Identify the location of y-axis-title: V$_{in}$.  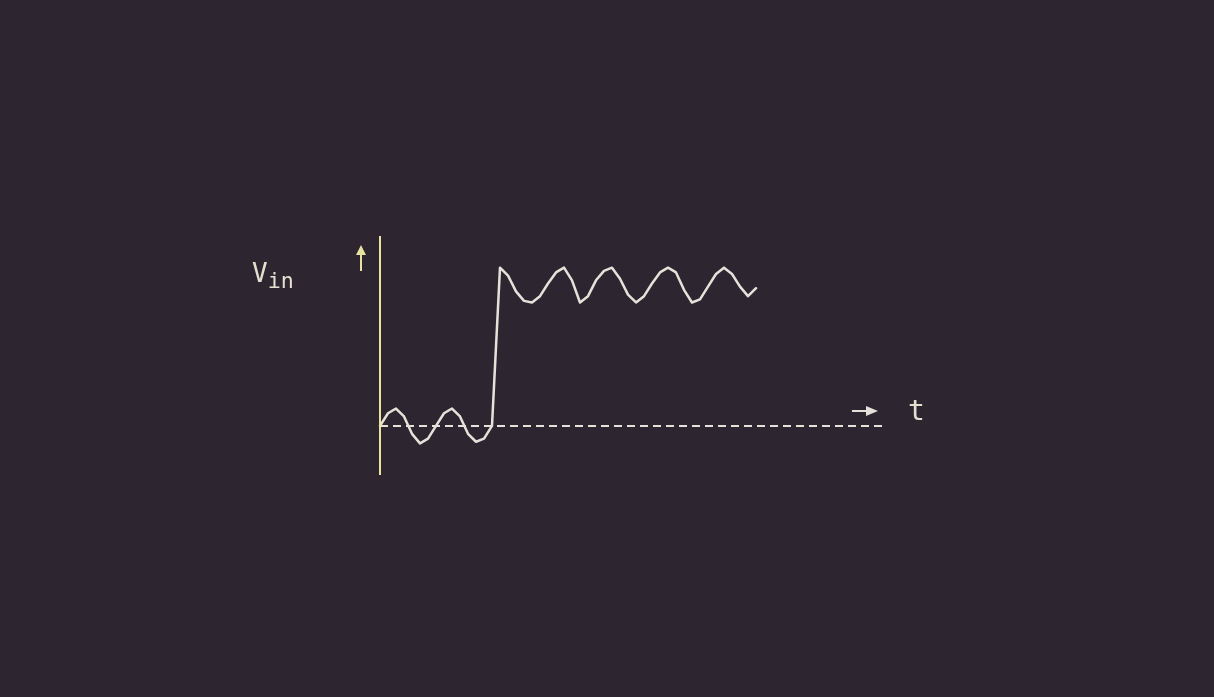
(273, 276).